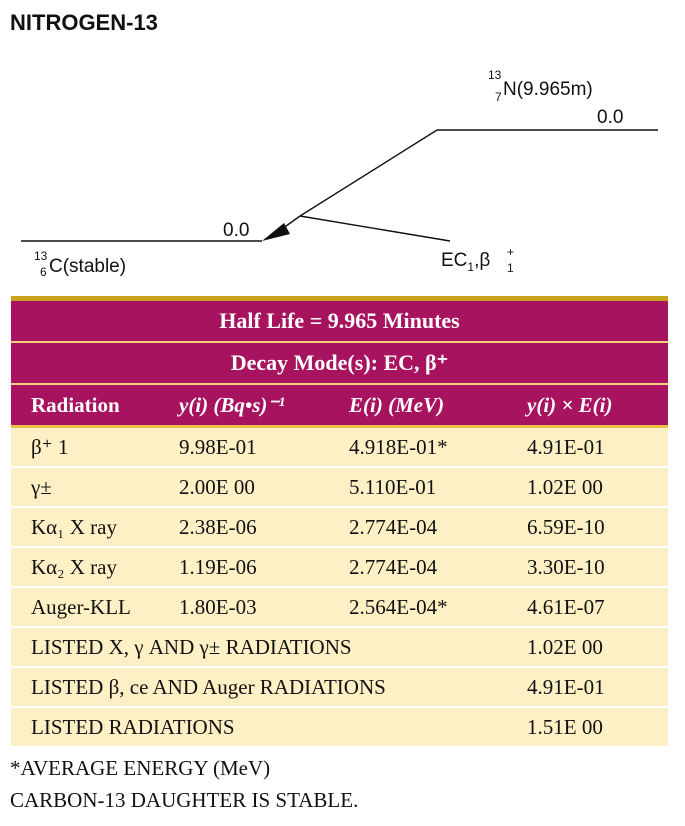 Image resolution: width=685 pixels, height=826 pixels. I want to click on transition-line, so click(368, 173).